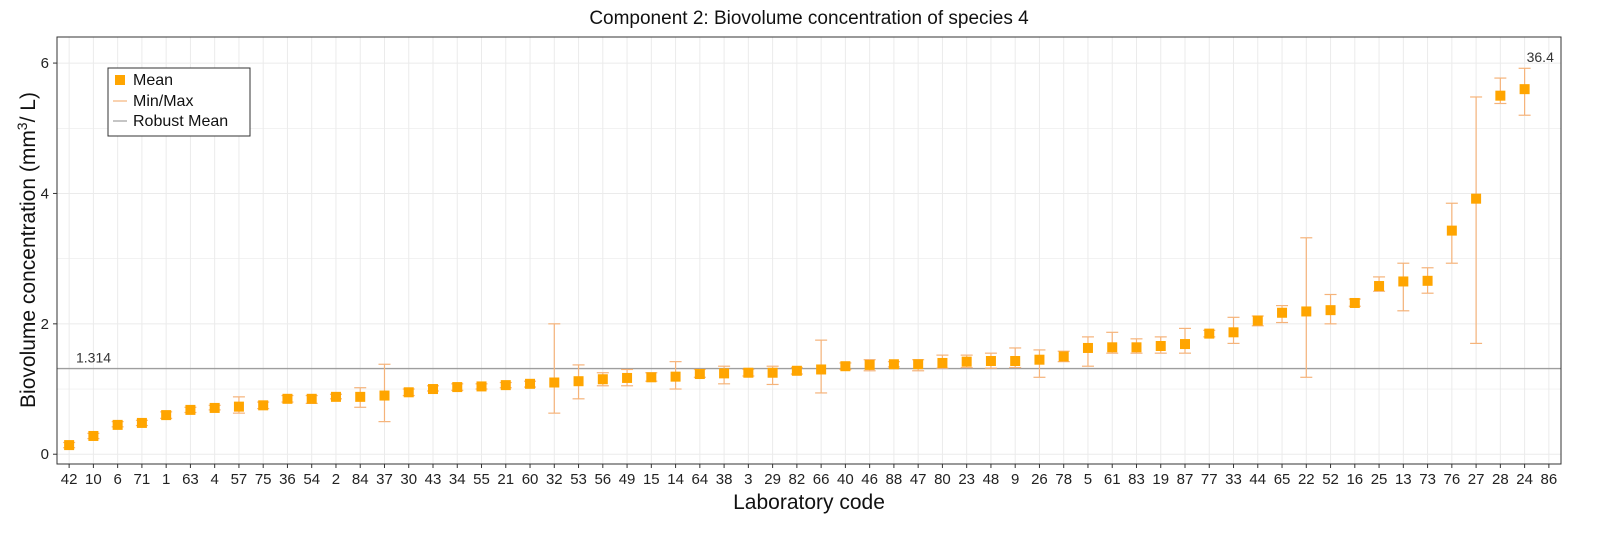 The height and width of the screenshot is (533, 1600). Describe the element at coordinates (408, 479) in the screenshot. I see `x-tick-label: 30` at that location.